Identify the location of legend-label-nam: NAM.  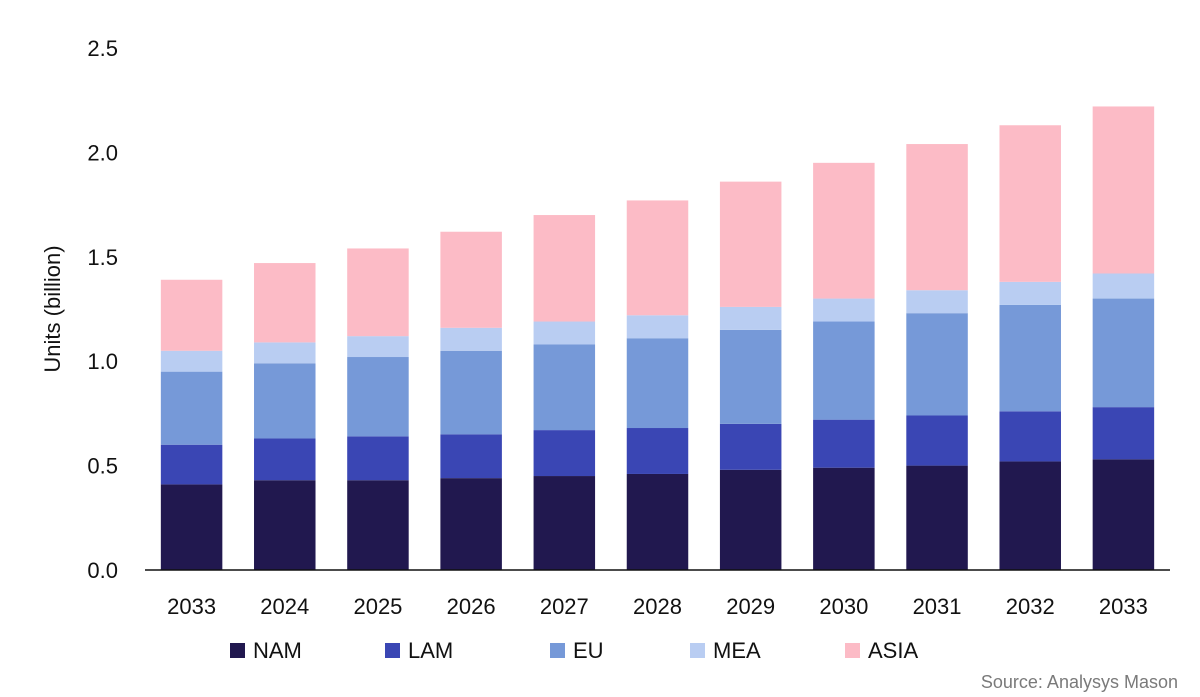
(277, 650).